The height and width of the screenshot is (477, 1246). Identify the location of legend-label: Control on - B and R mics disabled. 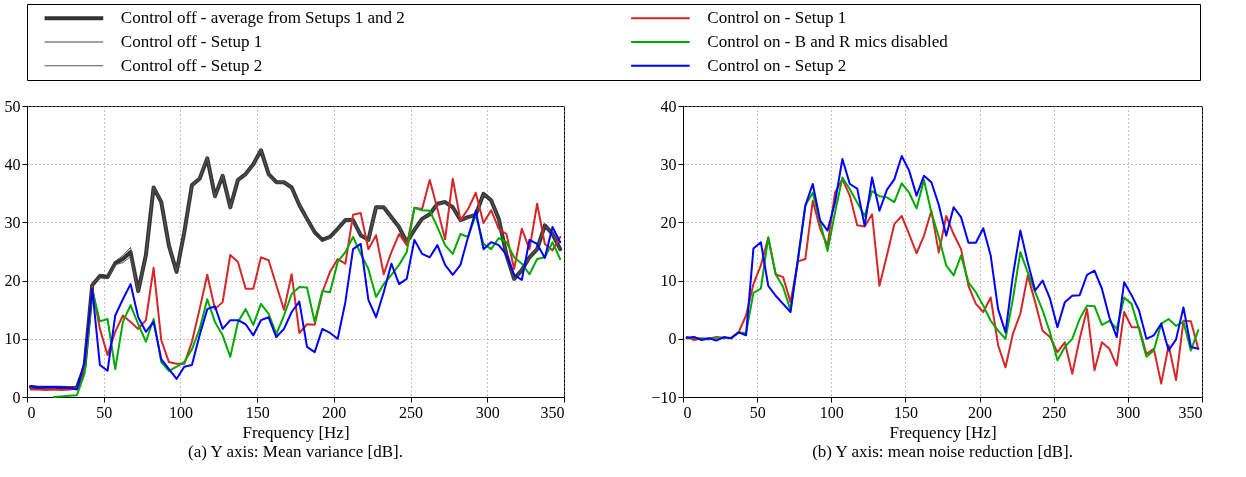
(828, 41).